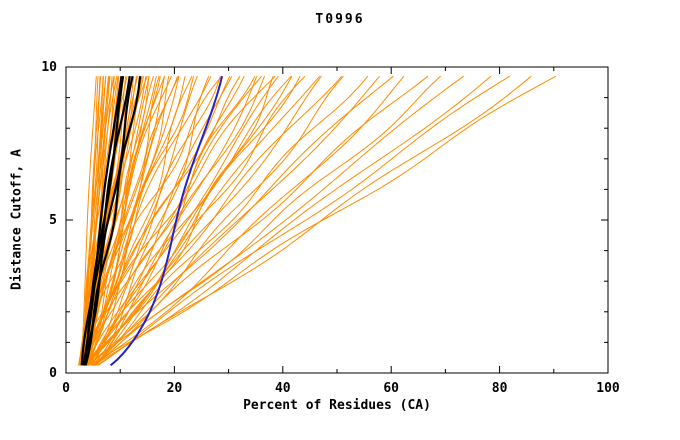 The image size is (680, 440). What do you see at coordinates (337, 405) in the screenshot?
I see `x-axis-label: Percent of Residues (CA)` at bounding box center [337, 405].